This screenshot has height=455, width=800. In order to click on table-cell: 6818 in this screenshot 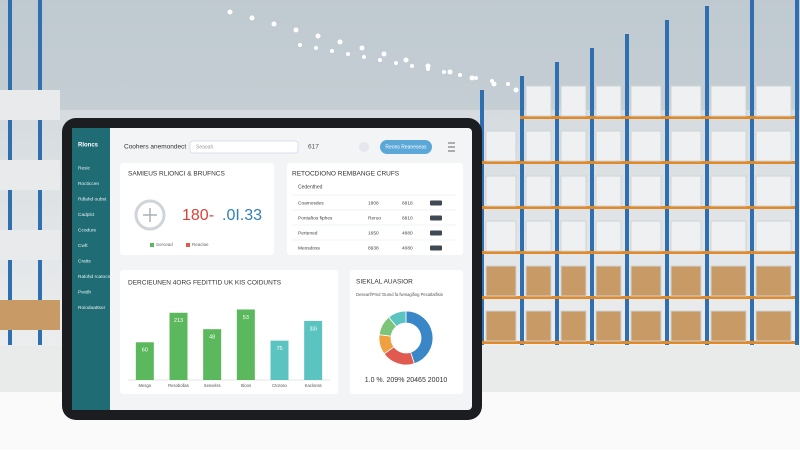, I will do `click(407, 203)`.